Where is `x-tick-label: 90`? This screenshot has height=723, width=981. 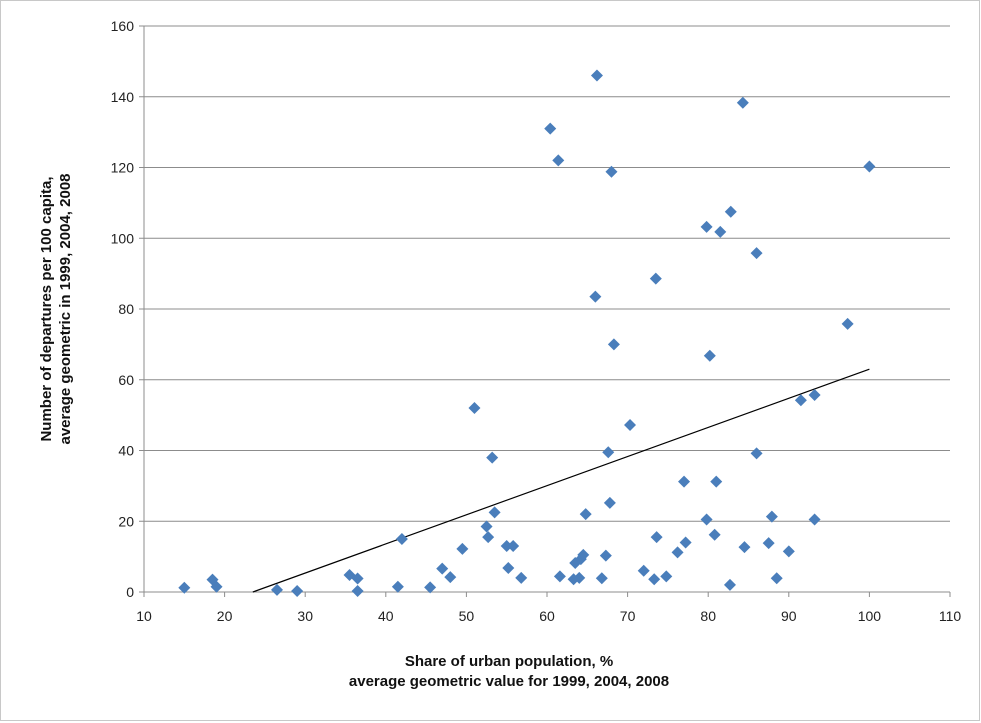 x-tick-label: 90 is located at coordinates (789, 616).